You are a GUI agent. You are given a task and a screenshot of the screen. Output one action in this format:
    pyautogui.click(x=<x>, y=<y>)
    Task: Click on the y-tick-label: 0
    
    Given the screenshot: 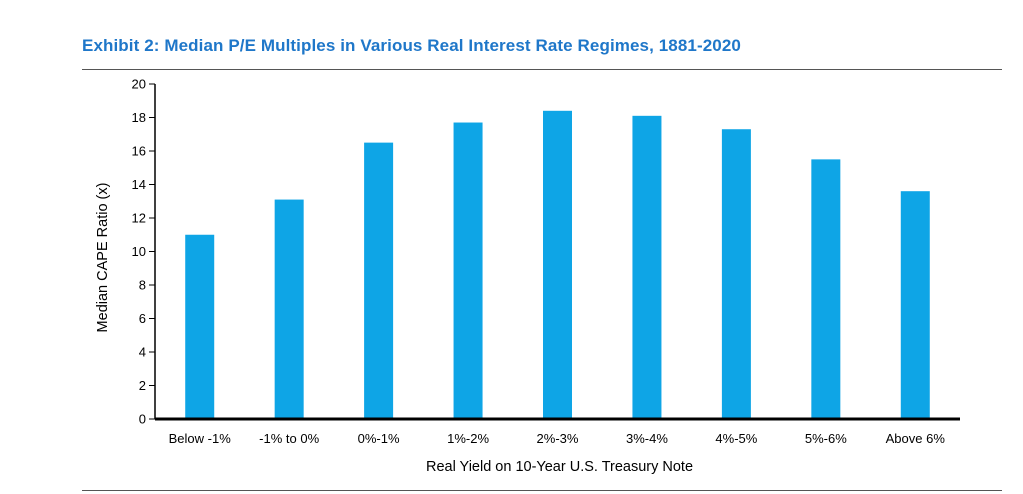 What is the action you would take?
    pyautogui.click(x=142, y=419)
    